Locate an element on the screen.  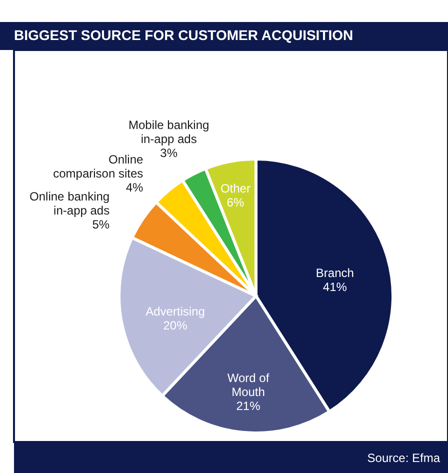
chart-title: BIGGEST SOURCE FOR CUSTOMER ACQUISITION is located at coordinates (184, 35).